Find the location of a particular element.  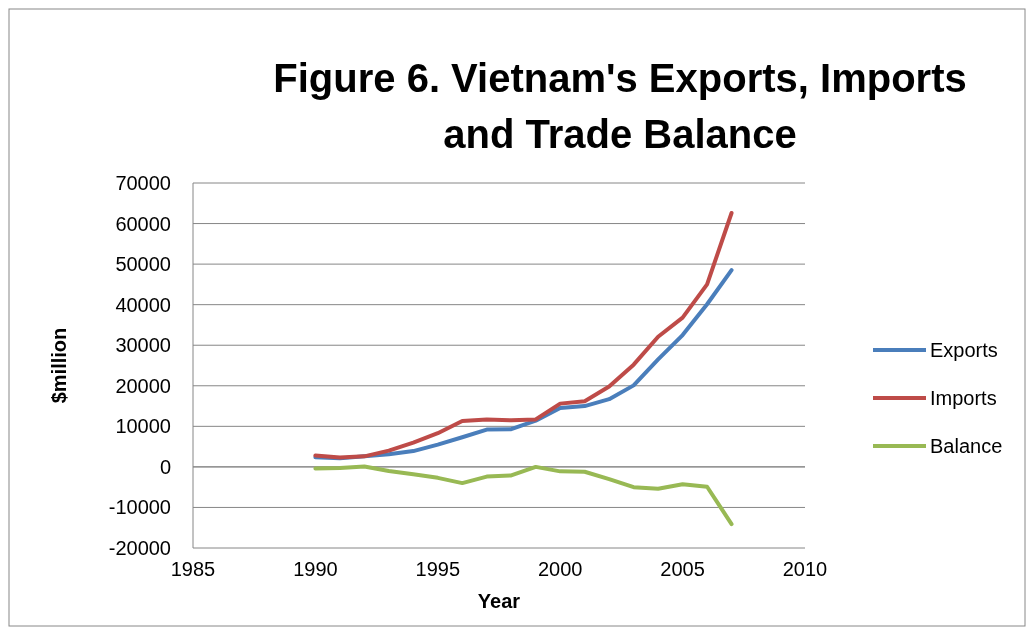

y-tick-label: 40000 is located at coordinates (143, 304).